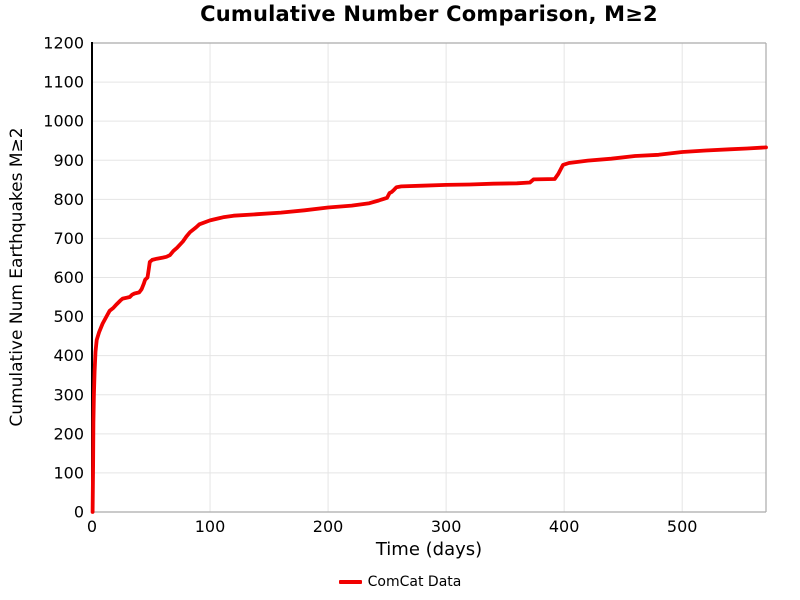  Describe the element at coordinates (17, 277) in the screenshot. I see `y-axis-label: Cumulative Num Earthquakes M≥2` at that location.